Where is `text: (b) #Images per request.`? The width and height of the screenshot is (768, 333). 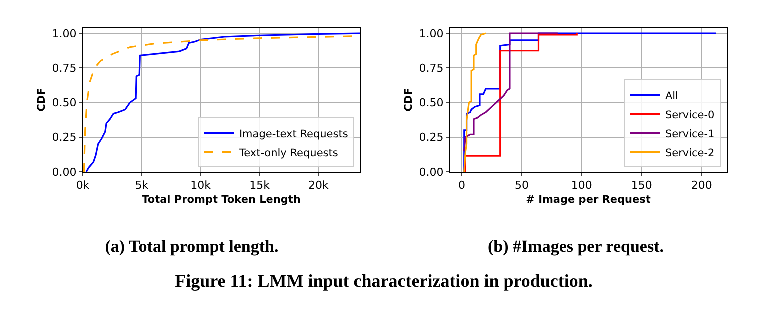
text: (b) #Images per request. is located at coordinates (576, 247).